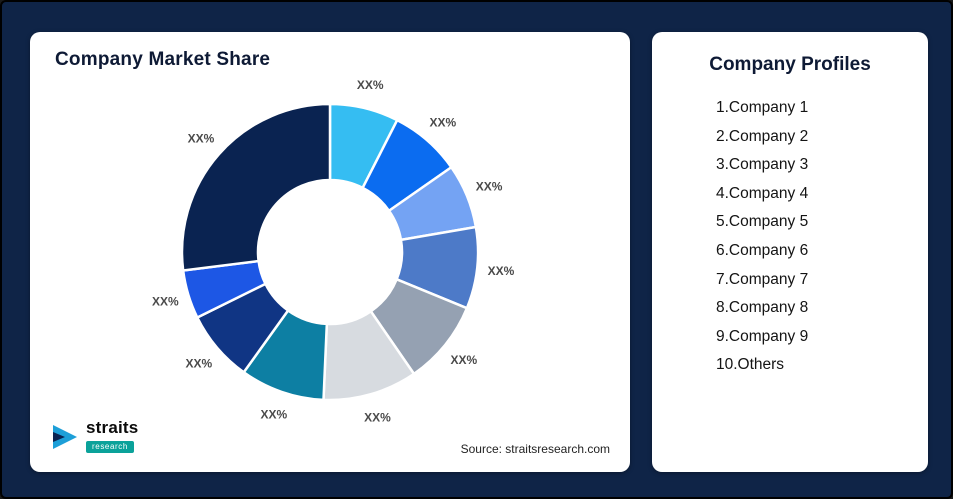 The width and height of the screenshot is (953, 499). What do you see at coordinates (535, 449) in the screenshot?
I see `source-attribution: Source: straitsresearch.com` at bounding box center [535, 449].